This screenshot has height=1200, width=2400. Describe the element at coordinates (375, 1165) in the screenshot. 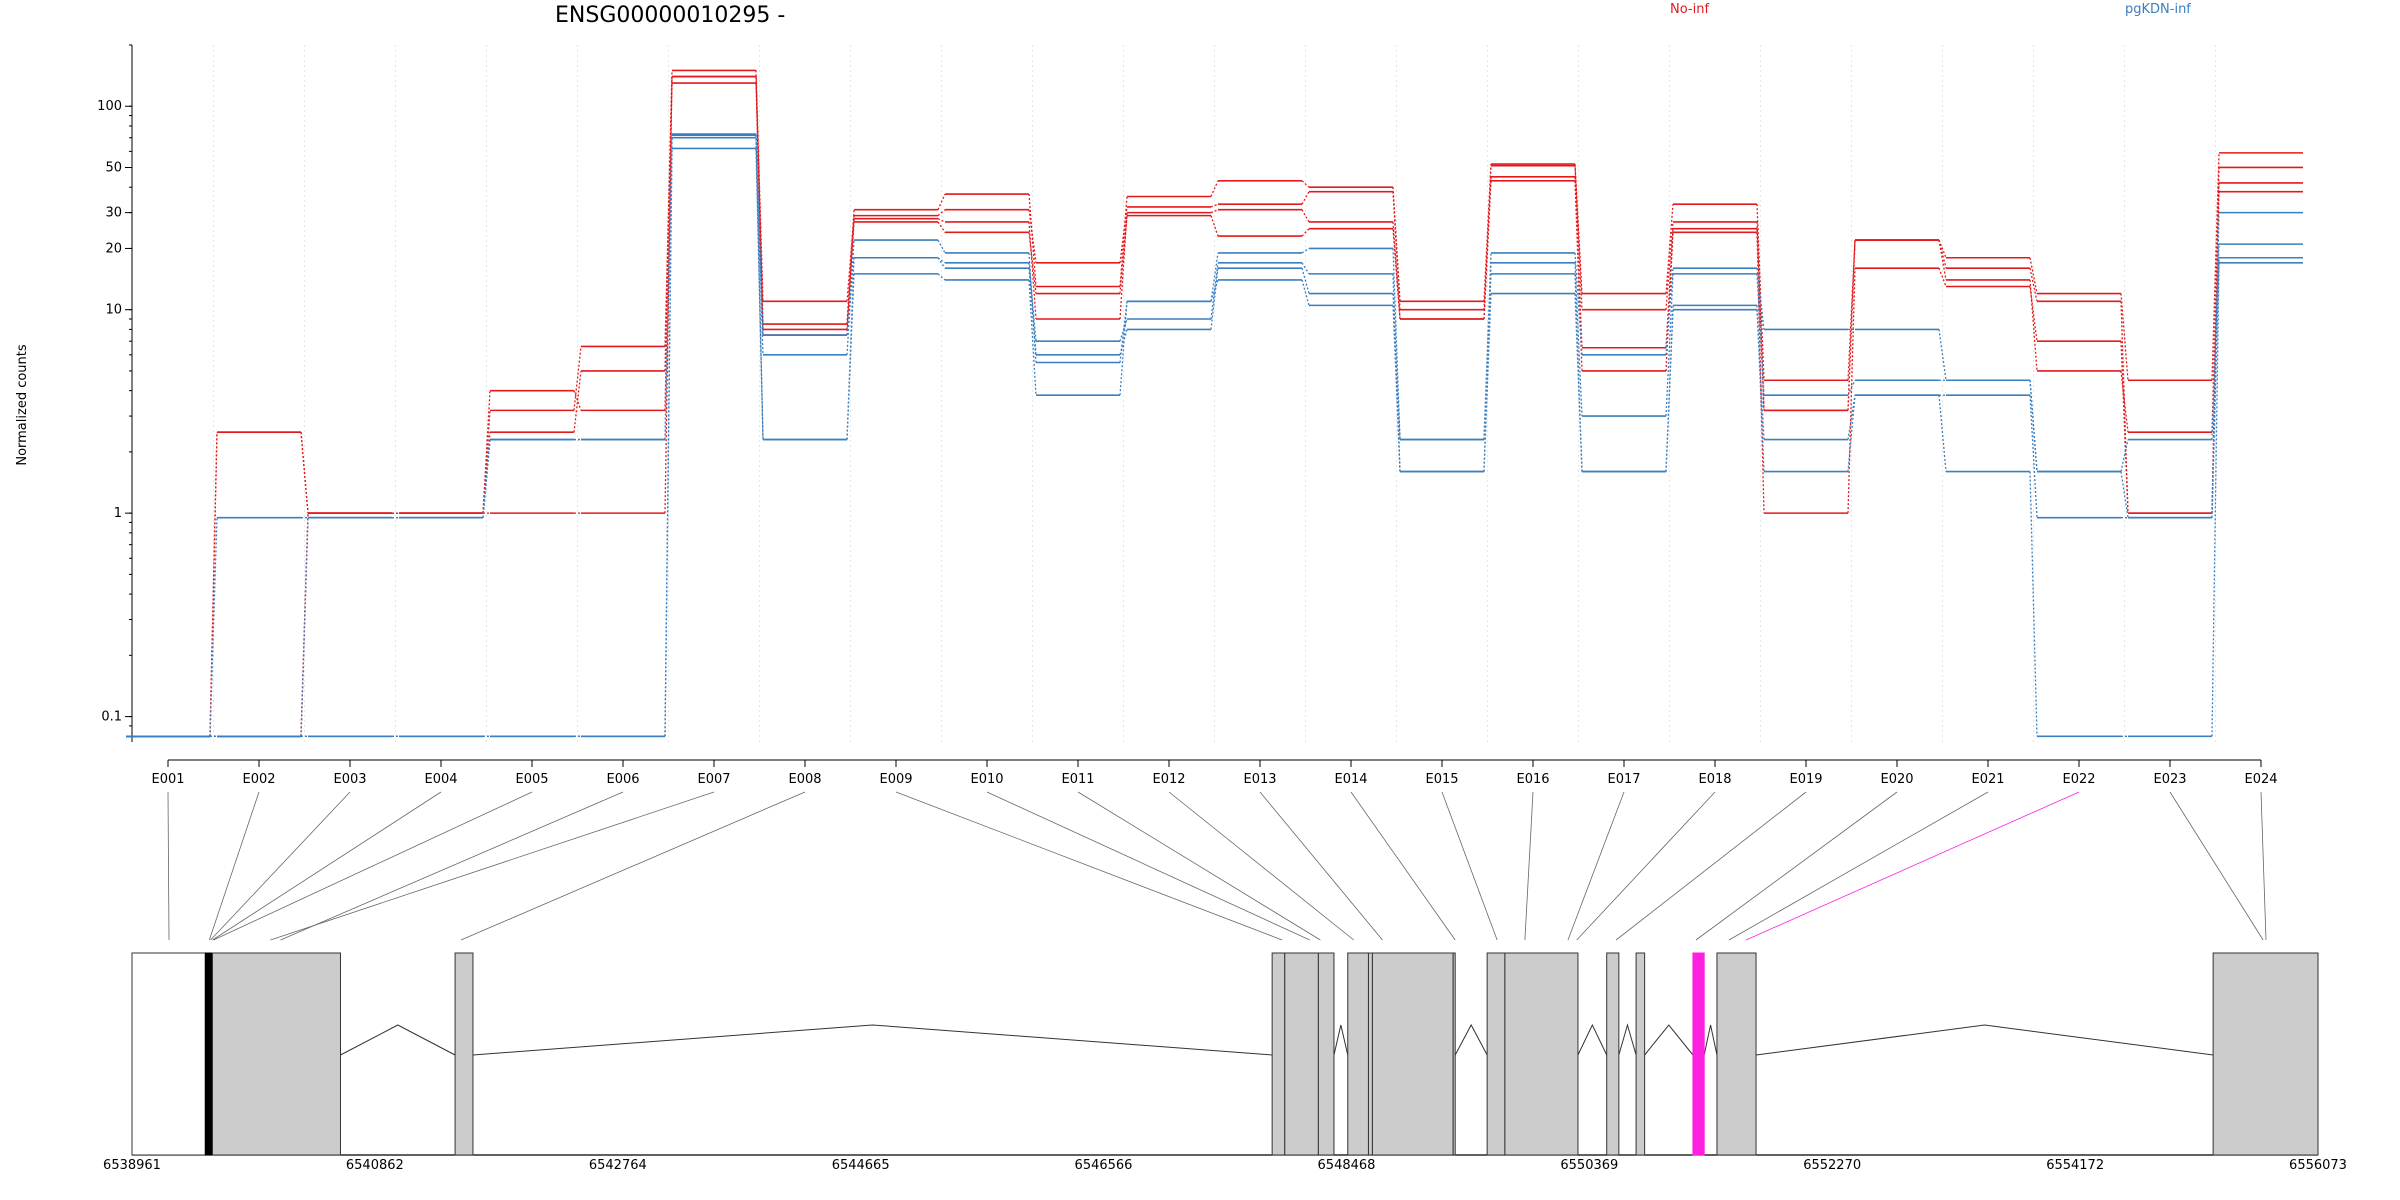

I see `genomic-coordinate-label: 6540862` at that location.